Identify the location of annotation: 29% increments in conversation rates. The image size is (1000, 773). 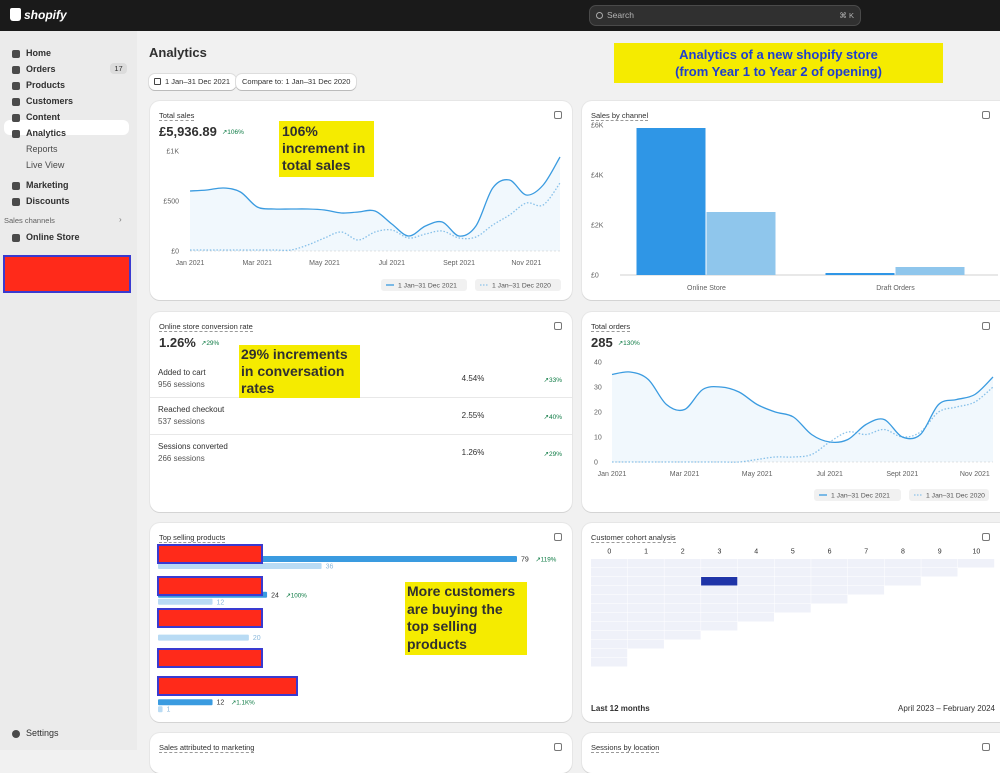
(299, 371).